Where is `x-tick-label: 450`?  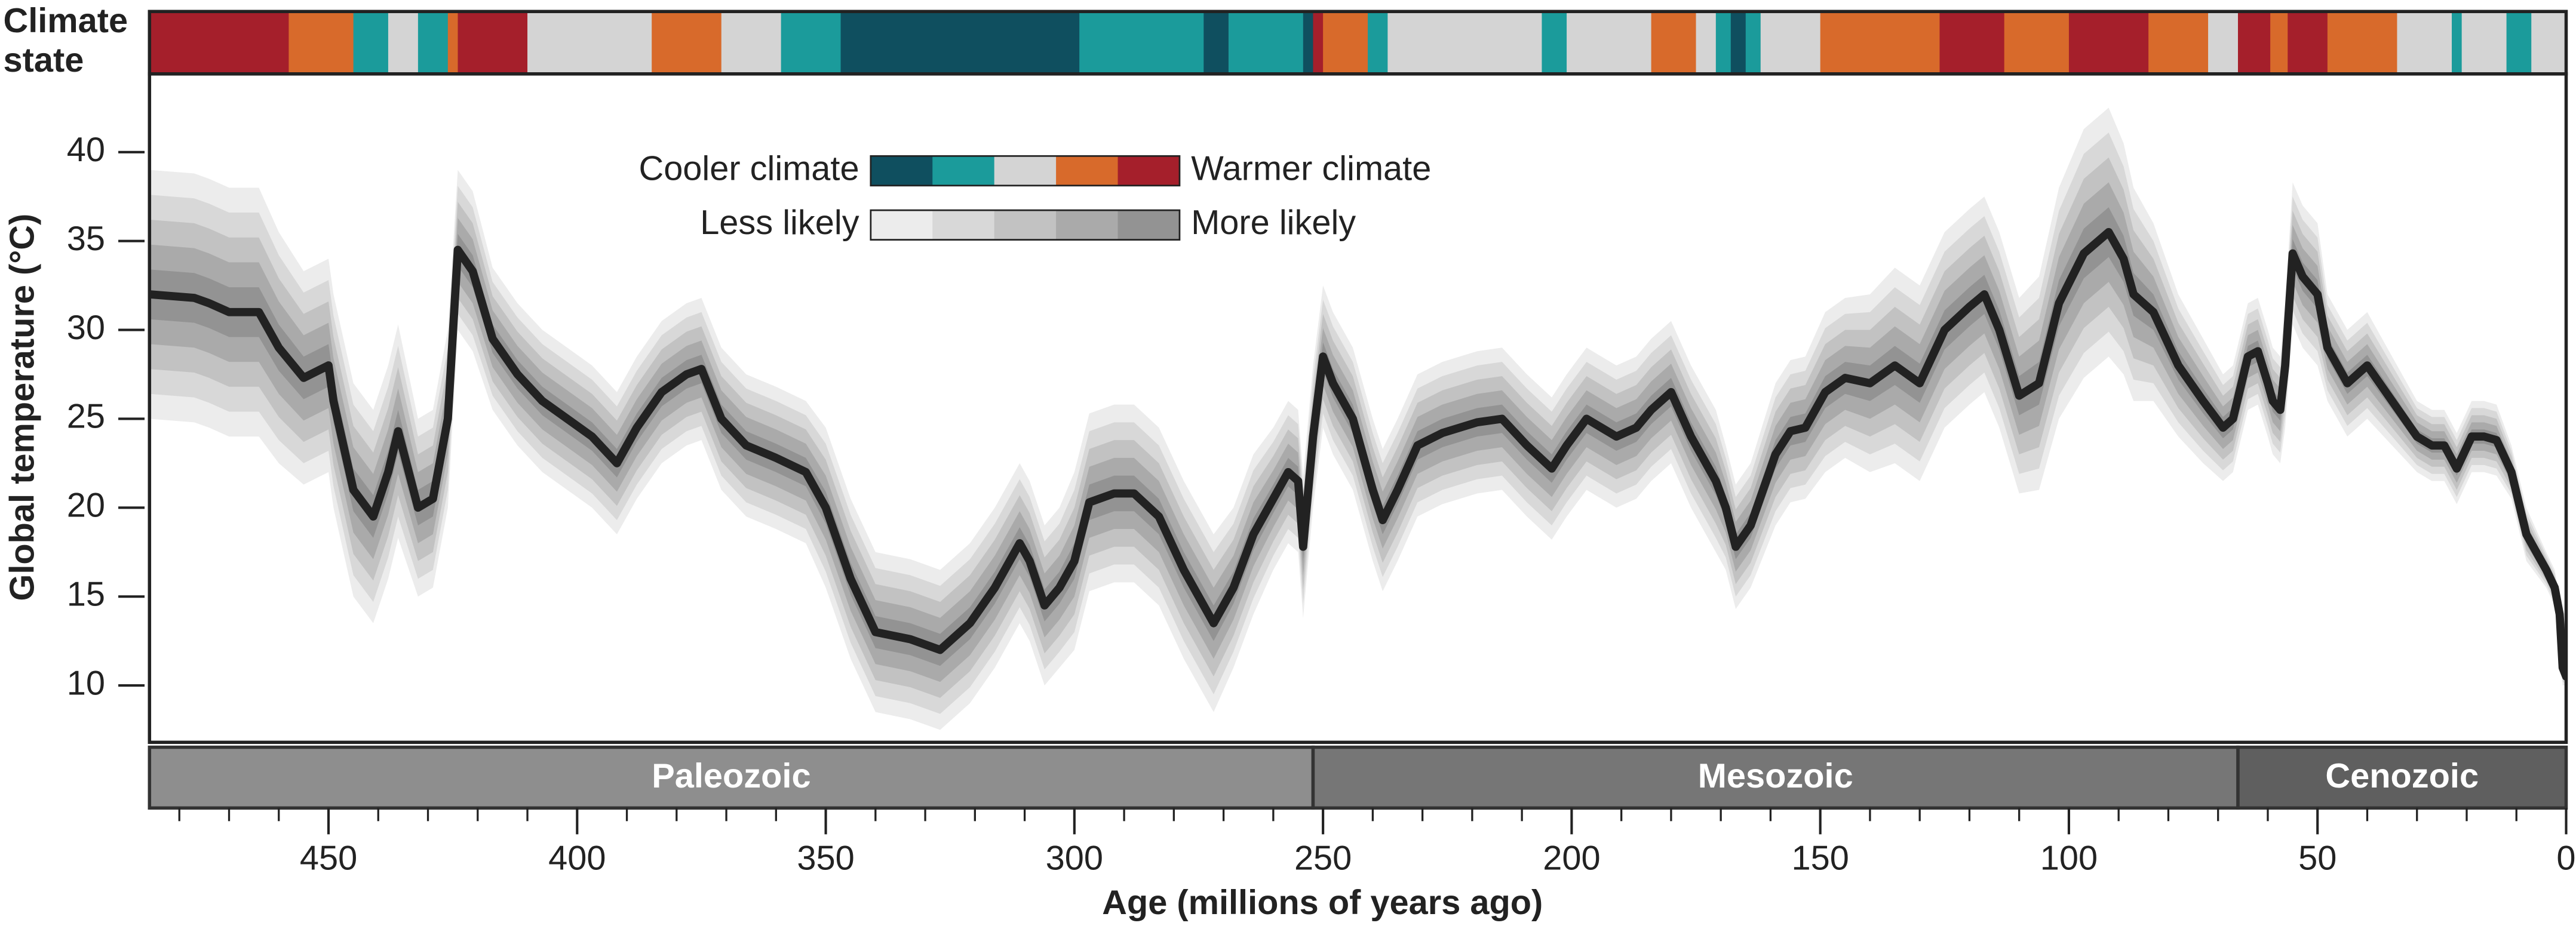
x-tick-label: 450 is located at coordinates (328, 858).